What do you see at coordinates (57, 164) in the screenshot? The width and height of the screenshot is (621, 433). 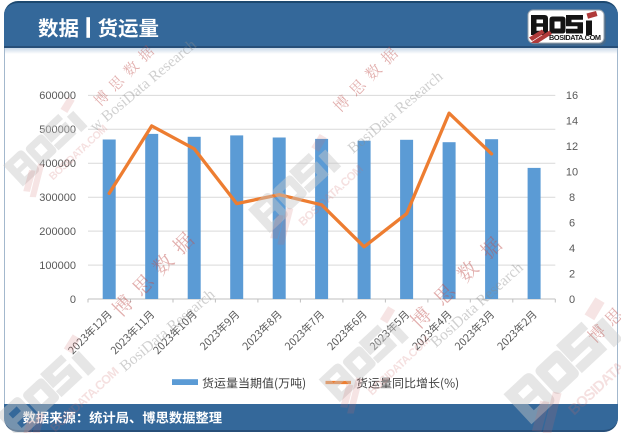 I see `svg-text: 400000` at bounding box center [57, 164].